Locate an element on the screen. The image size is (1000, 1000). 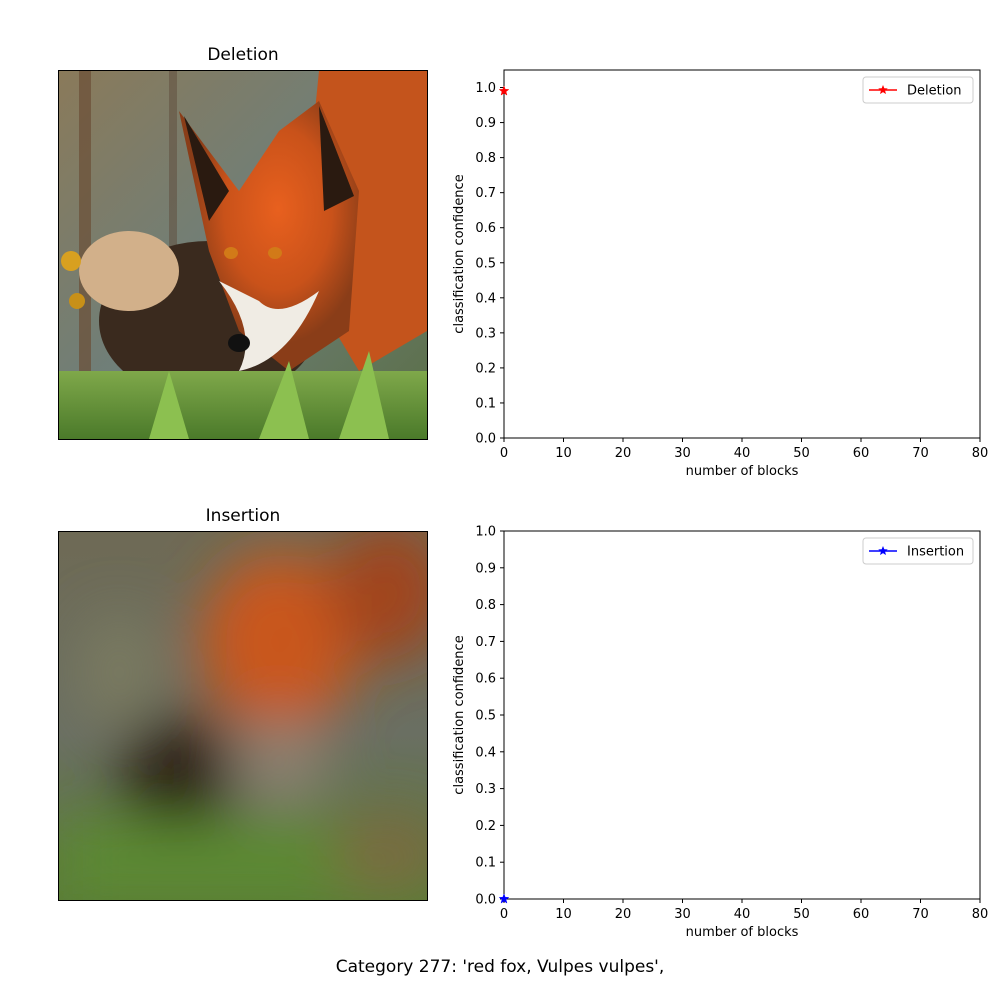
legend: Deletion is located at coordinates (918, 90).